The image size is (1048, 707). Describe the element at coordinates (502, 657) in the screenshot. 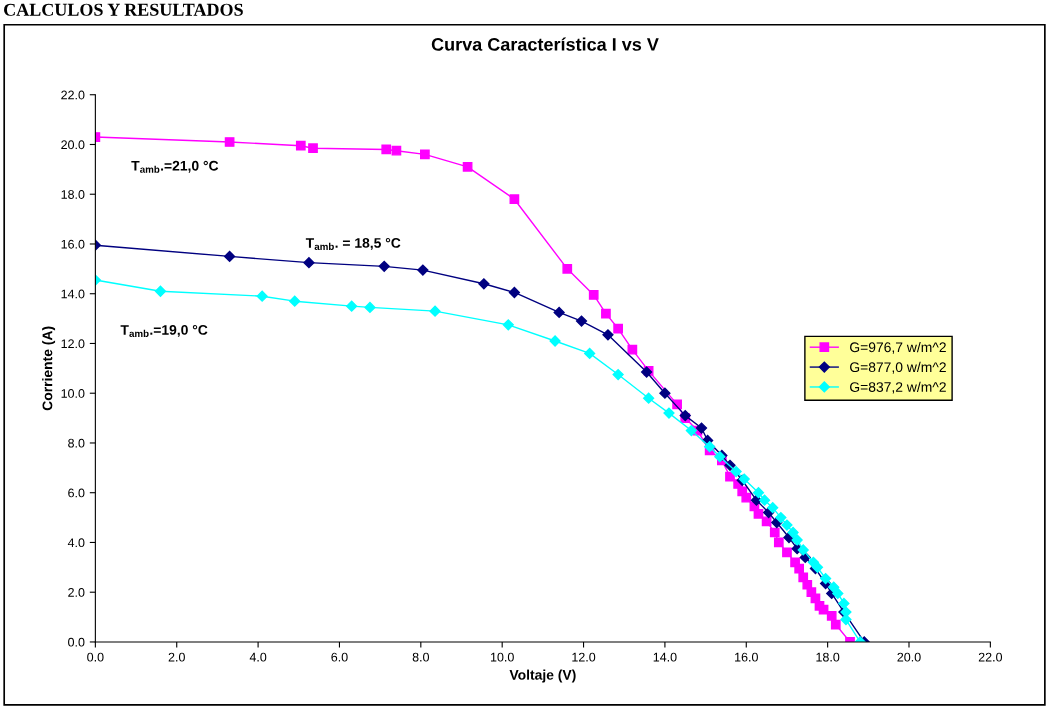

I see `x-tick-label: 10.0` at that location.